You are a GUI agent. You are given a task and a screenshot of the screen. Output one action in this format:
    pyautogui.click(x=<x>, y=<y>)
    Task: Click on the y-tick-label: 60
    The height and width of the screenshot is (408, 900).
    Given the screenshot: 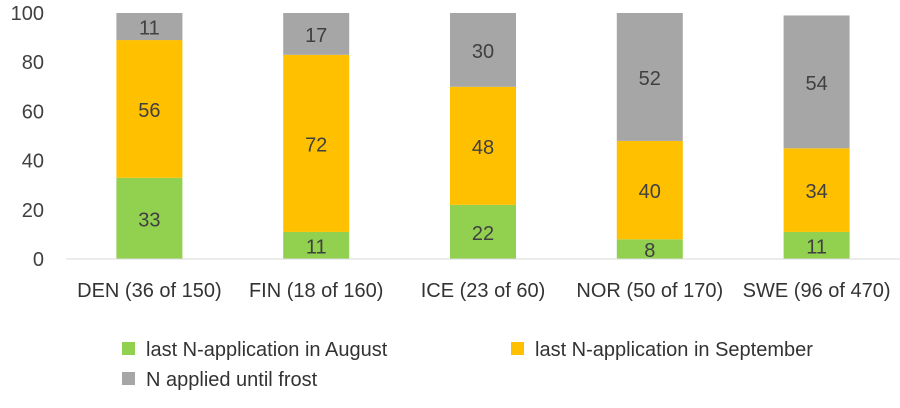 What is the action you would take?
    pyautogui.click(x=33, y=112)
    